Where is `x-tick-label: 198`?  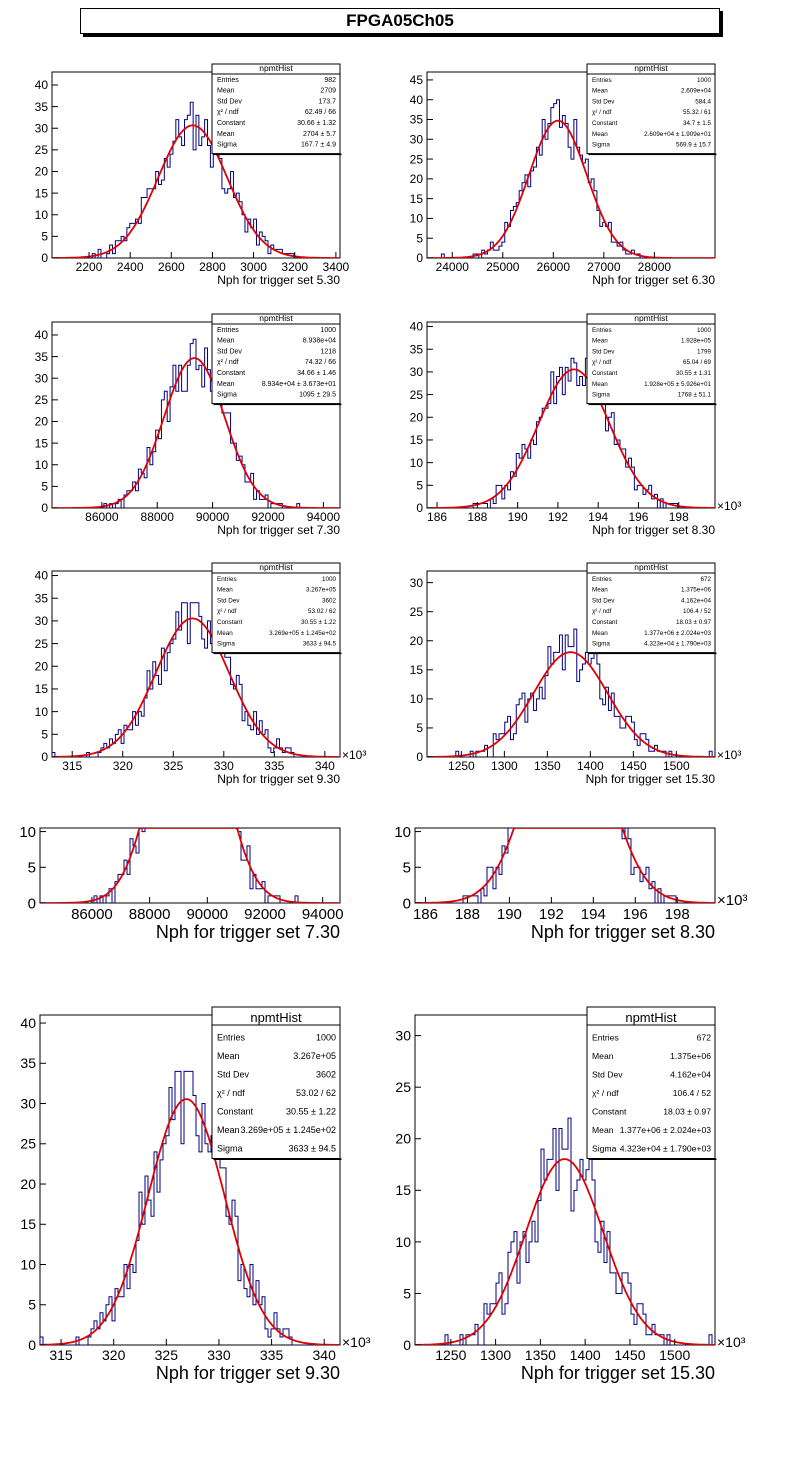 x-tick-label: 198 is located at coordinates (677, 914).